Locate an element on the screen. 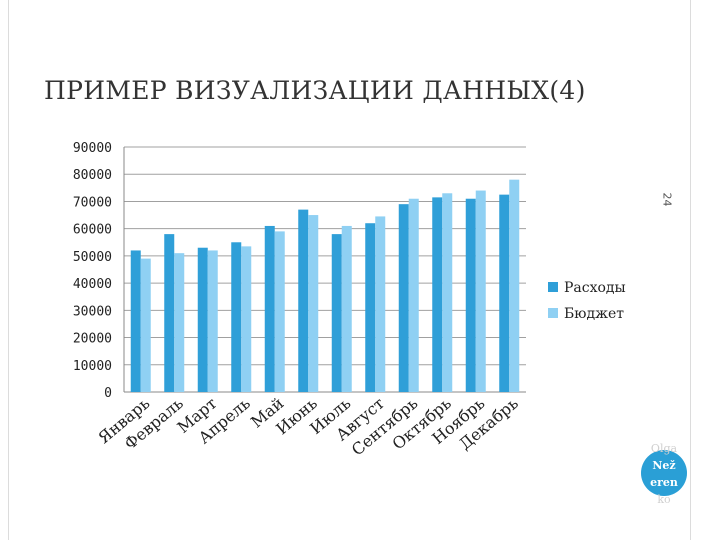  y-tick-label: 40000 is located at coordinates (92, 284).